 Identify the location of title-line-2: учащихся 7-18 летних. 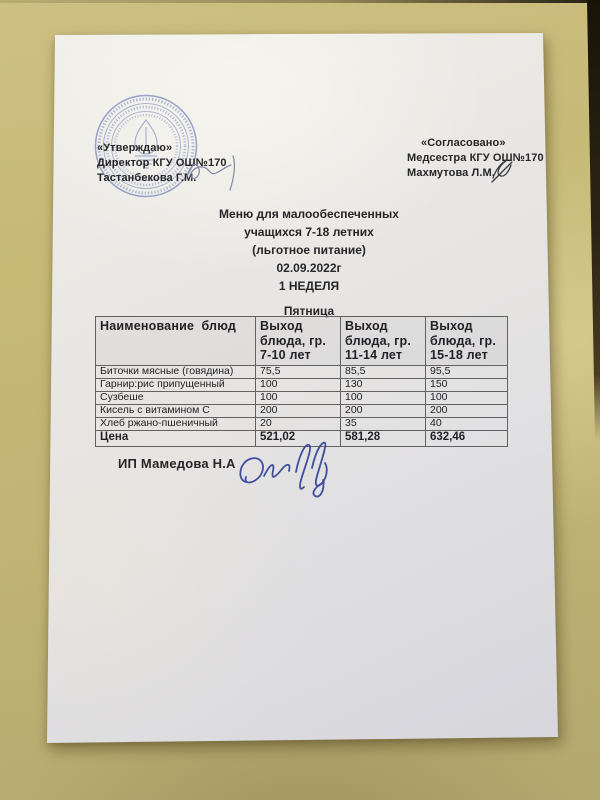
(309, 232).